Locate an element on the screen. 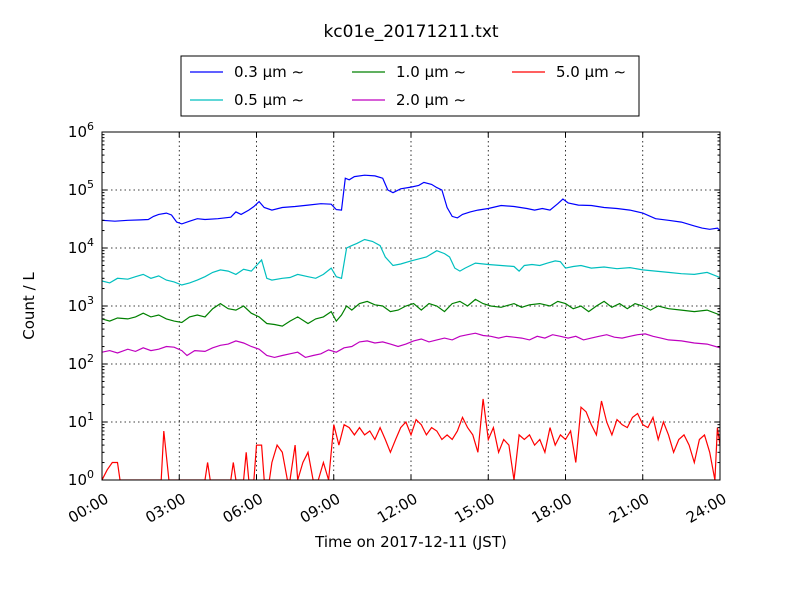  legend: 0.3 μm ∼ 0.5 μm ∼ 1.0 μm ∼ 2.0 μm ∼ 5.0 μm ∼ is located at coordinates (410, 86).